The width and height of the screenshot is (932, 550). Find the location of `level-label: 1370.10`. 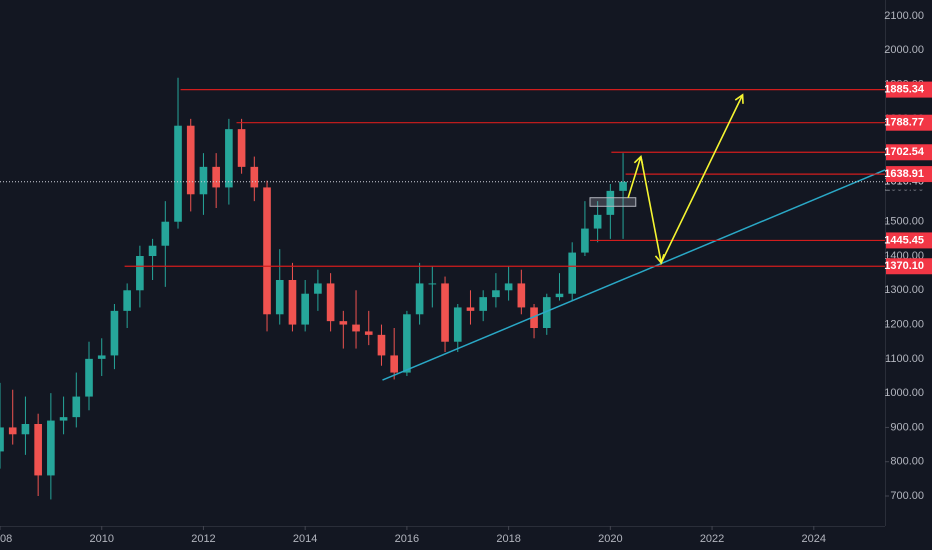

level-label: 1370.10 is located at coordinates (904, 266).